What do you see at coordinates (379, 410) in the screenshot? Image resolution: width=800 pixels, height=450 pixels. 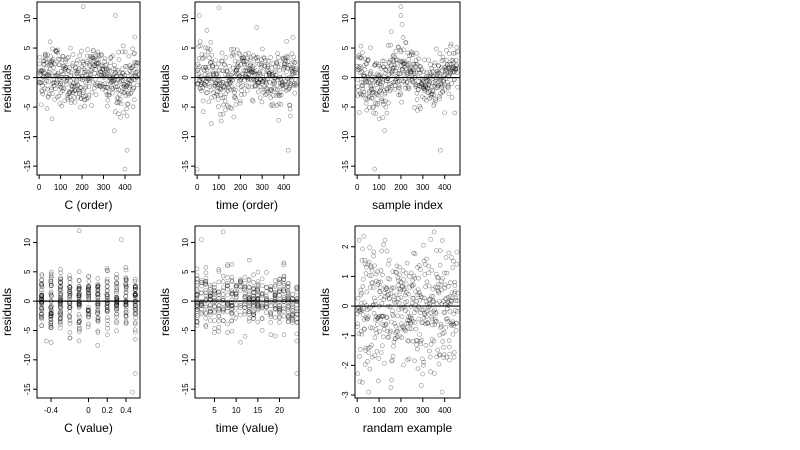 I see `x-tick-label: 100` at bounding box center [379, 410].